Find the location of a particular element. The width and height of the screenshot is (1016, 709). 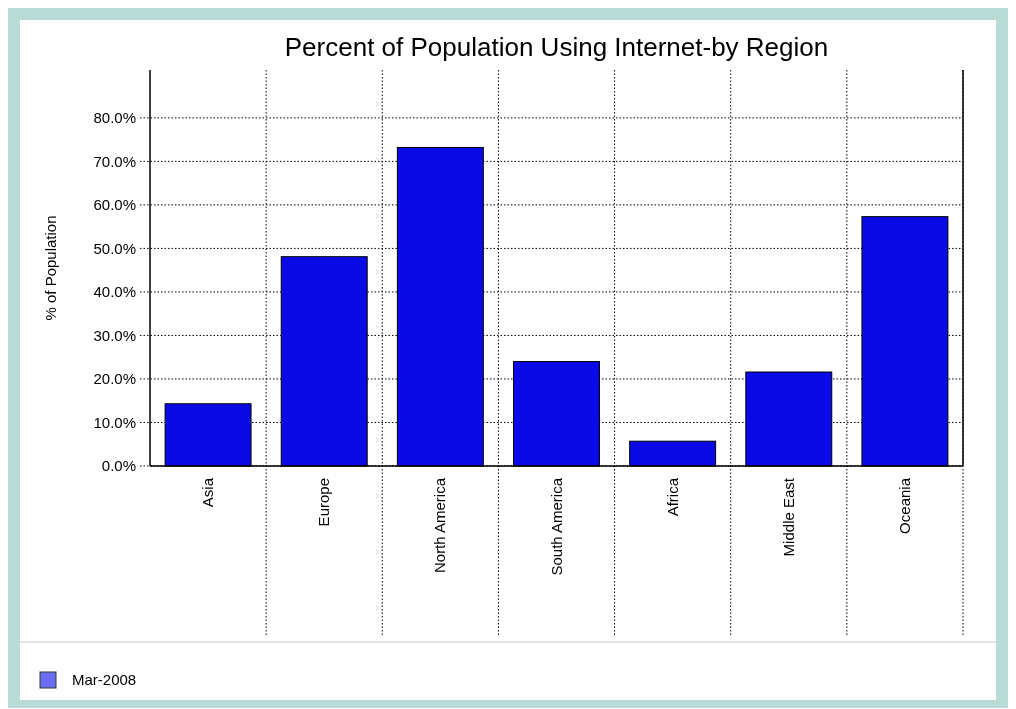

x-tick-label: South America is located at coordinates (556, 526).